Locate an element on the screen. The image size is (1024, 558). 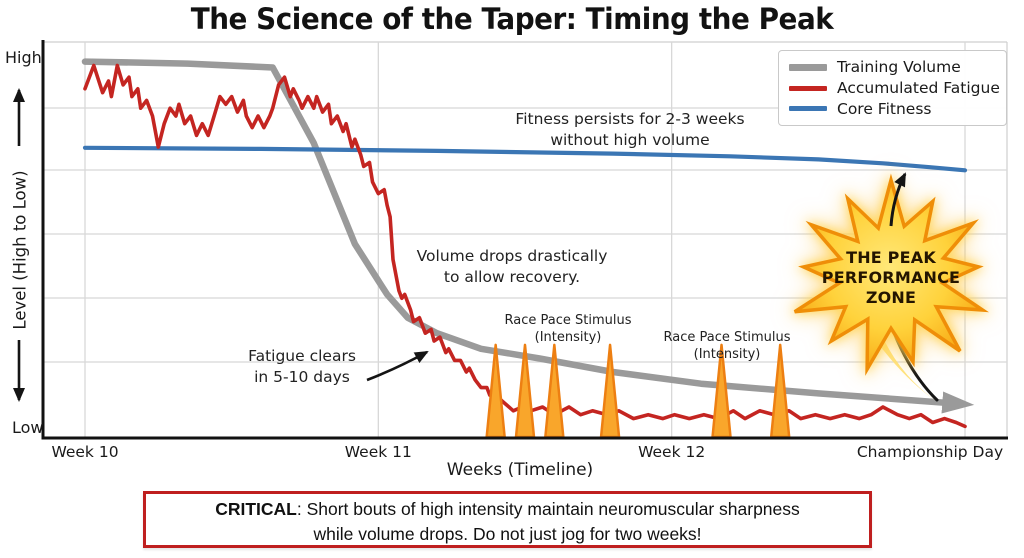
legend-label: Core Fitness is located at coordinates (884, 108).